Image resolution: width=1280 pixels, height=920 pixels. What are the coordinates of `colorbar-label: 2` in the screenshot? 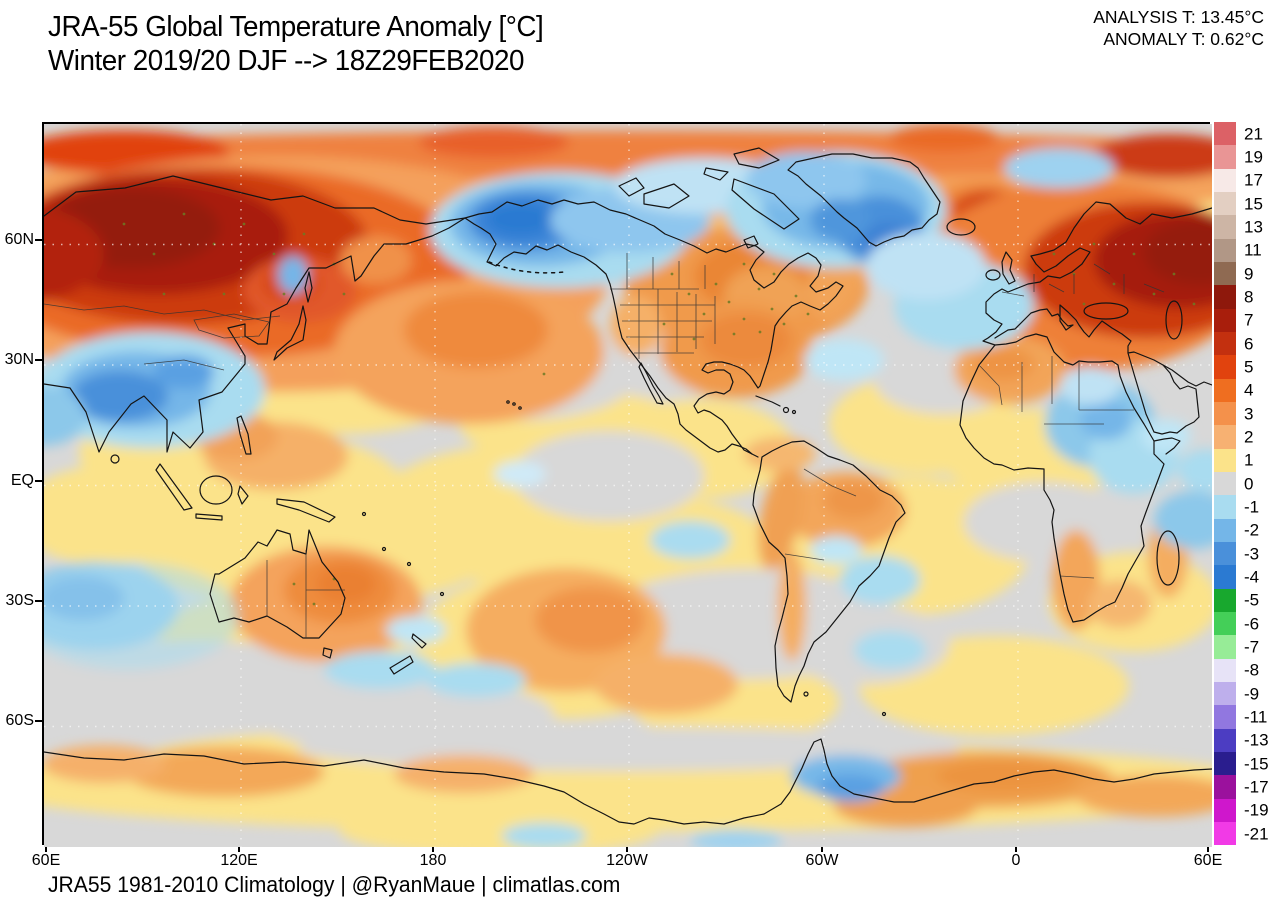 It's located at (1249, 437).